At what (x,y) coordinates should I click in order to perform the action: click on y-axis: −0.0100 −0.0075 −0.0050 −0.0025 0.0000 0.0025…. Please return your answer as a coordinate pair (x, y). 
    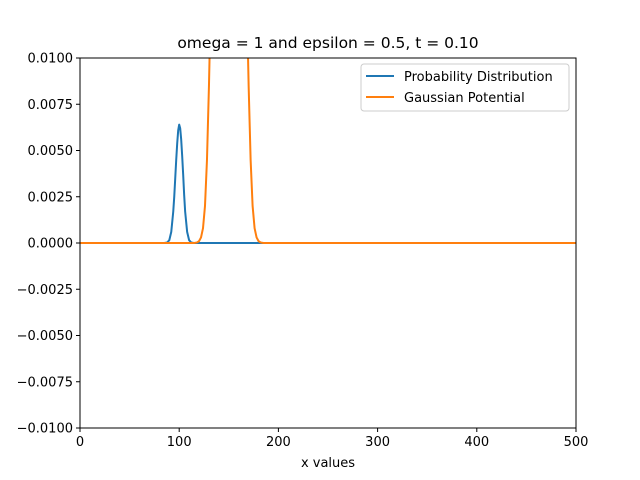
    Looking at the image, I should click on (48, 244).